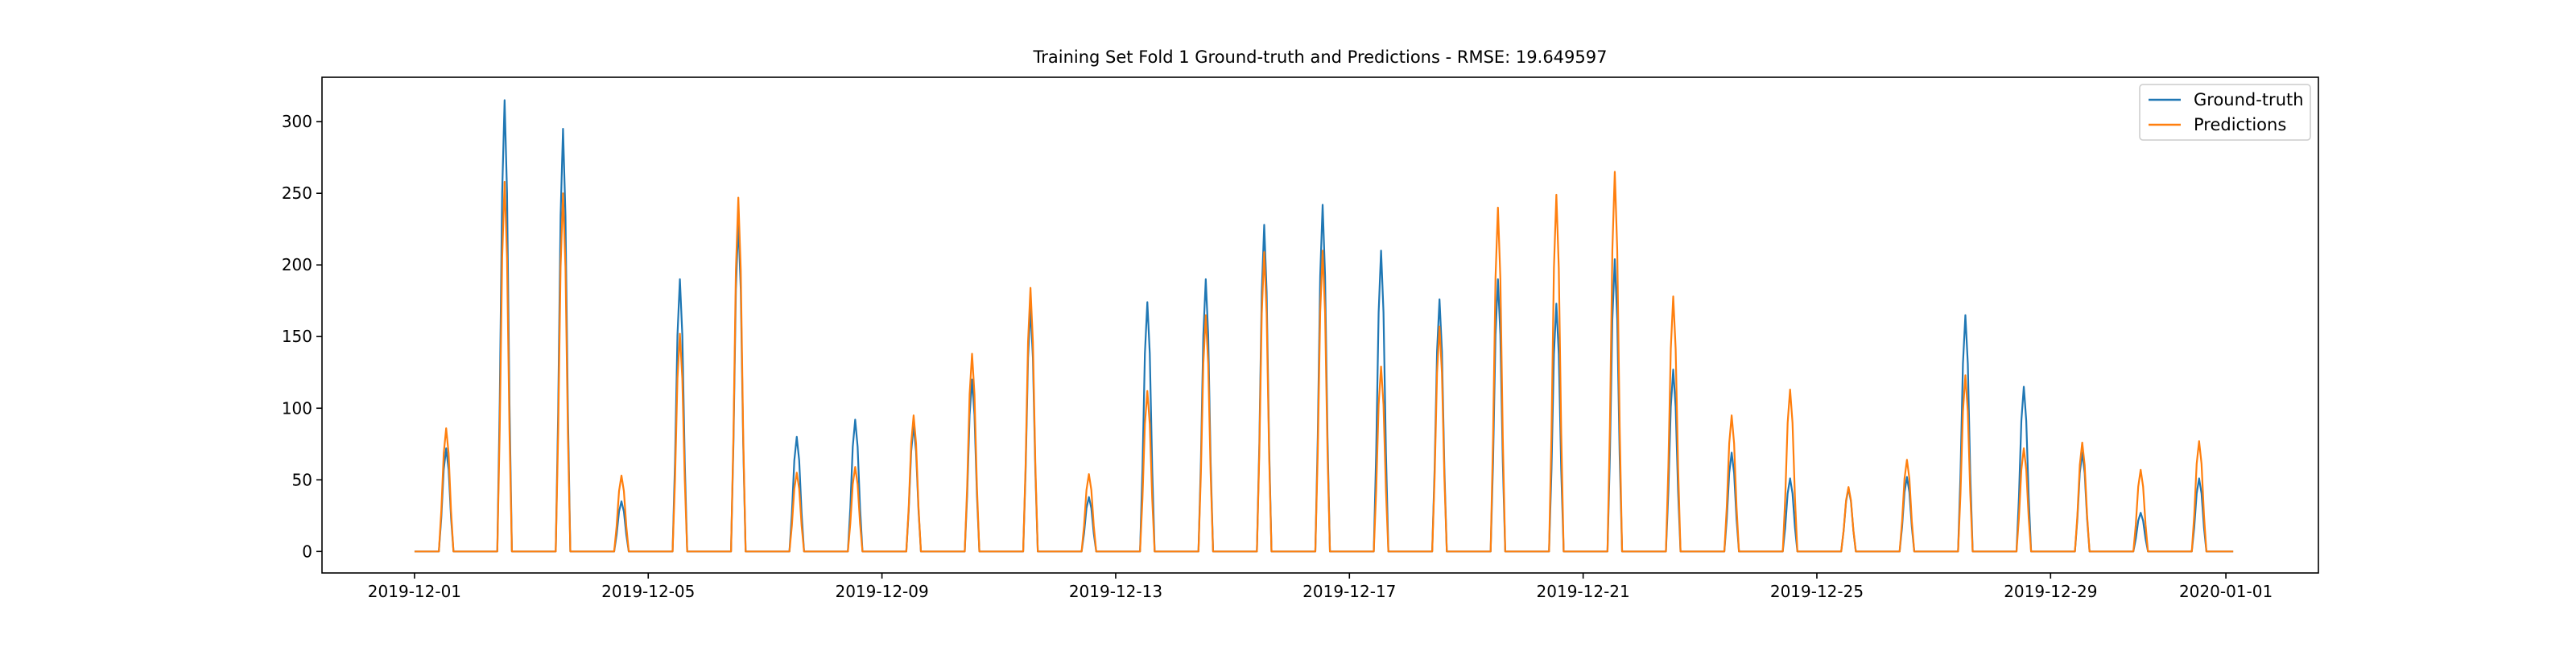 The image size is (2576, 647). What do you see at coordinates (1349, 591) in the screenshot?
I see `x-tick-label: 2019-12-17` at bounding box center [1349, 591].